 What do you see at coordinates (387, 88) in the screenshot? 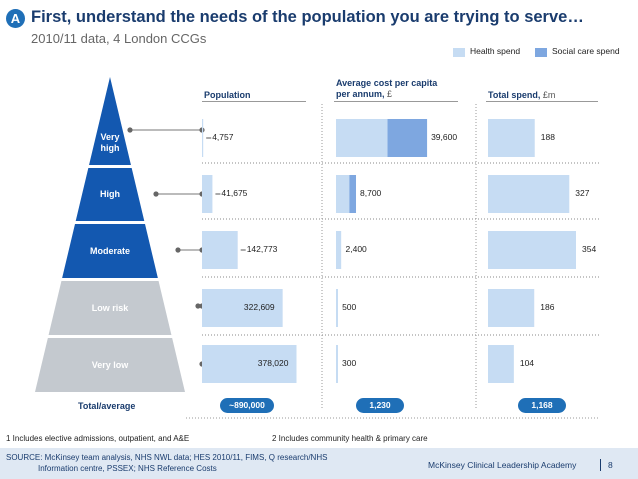
I see `panel-title-cost-text: Average cost per capita per annum,` at bounding box center [387, 88].